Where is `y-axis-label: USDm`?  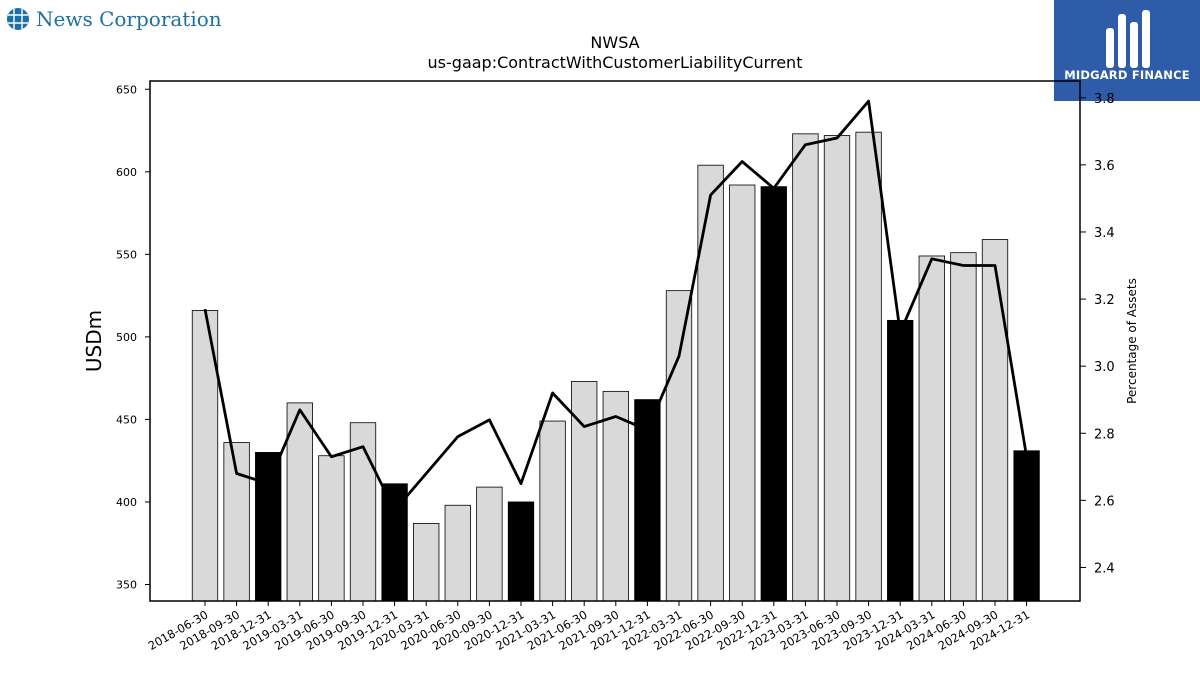 y-axis-label: USDm is located at coordinates (94, 341).